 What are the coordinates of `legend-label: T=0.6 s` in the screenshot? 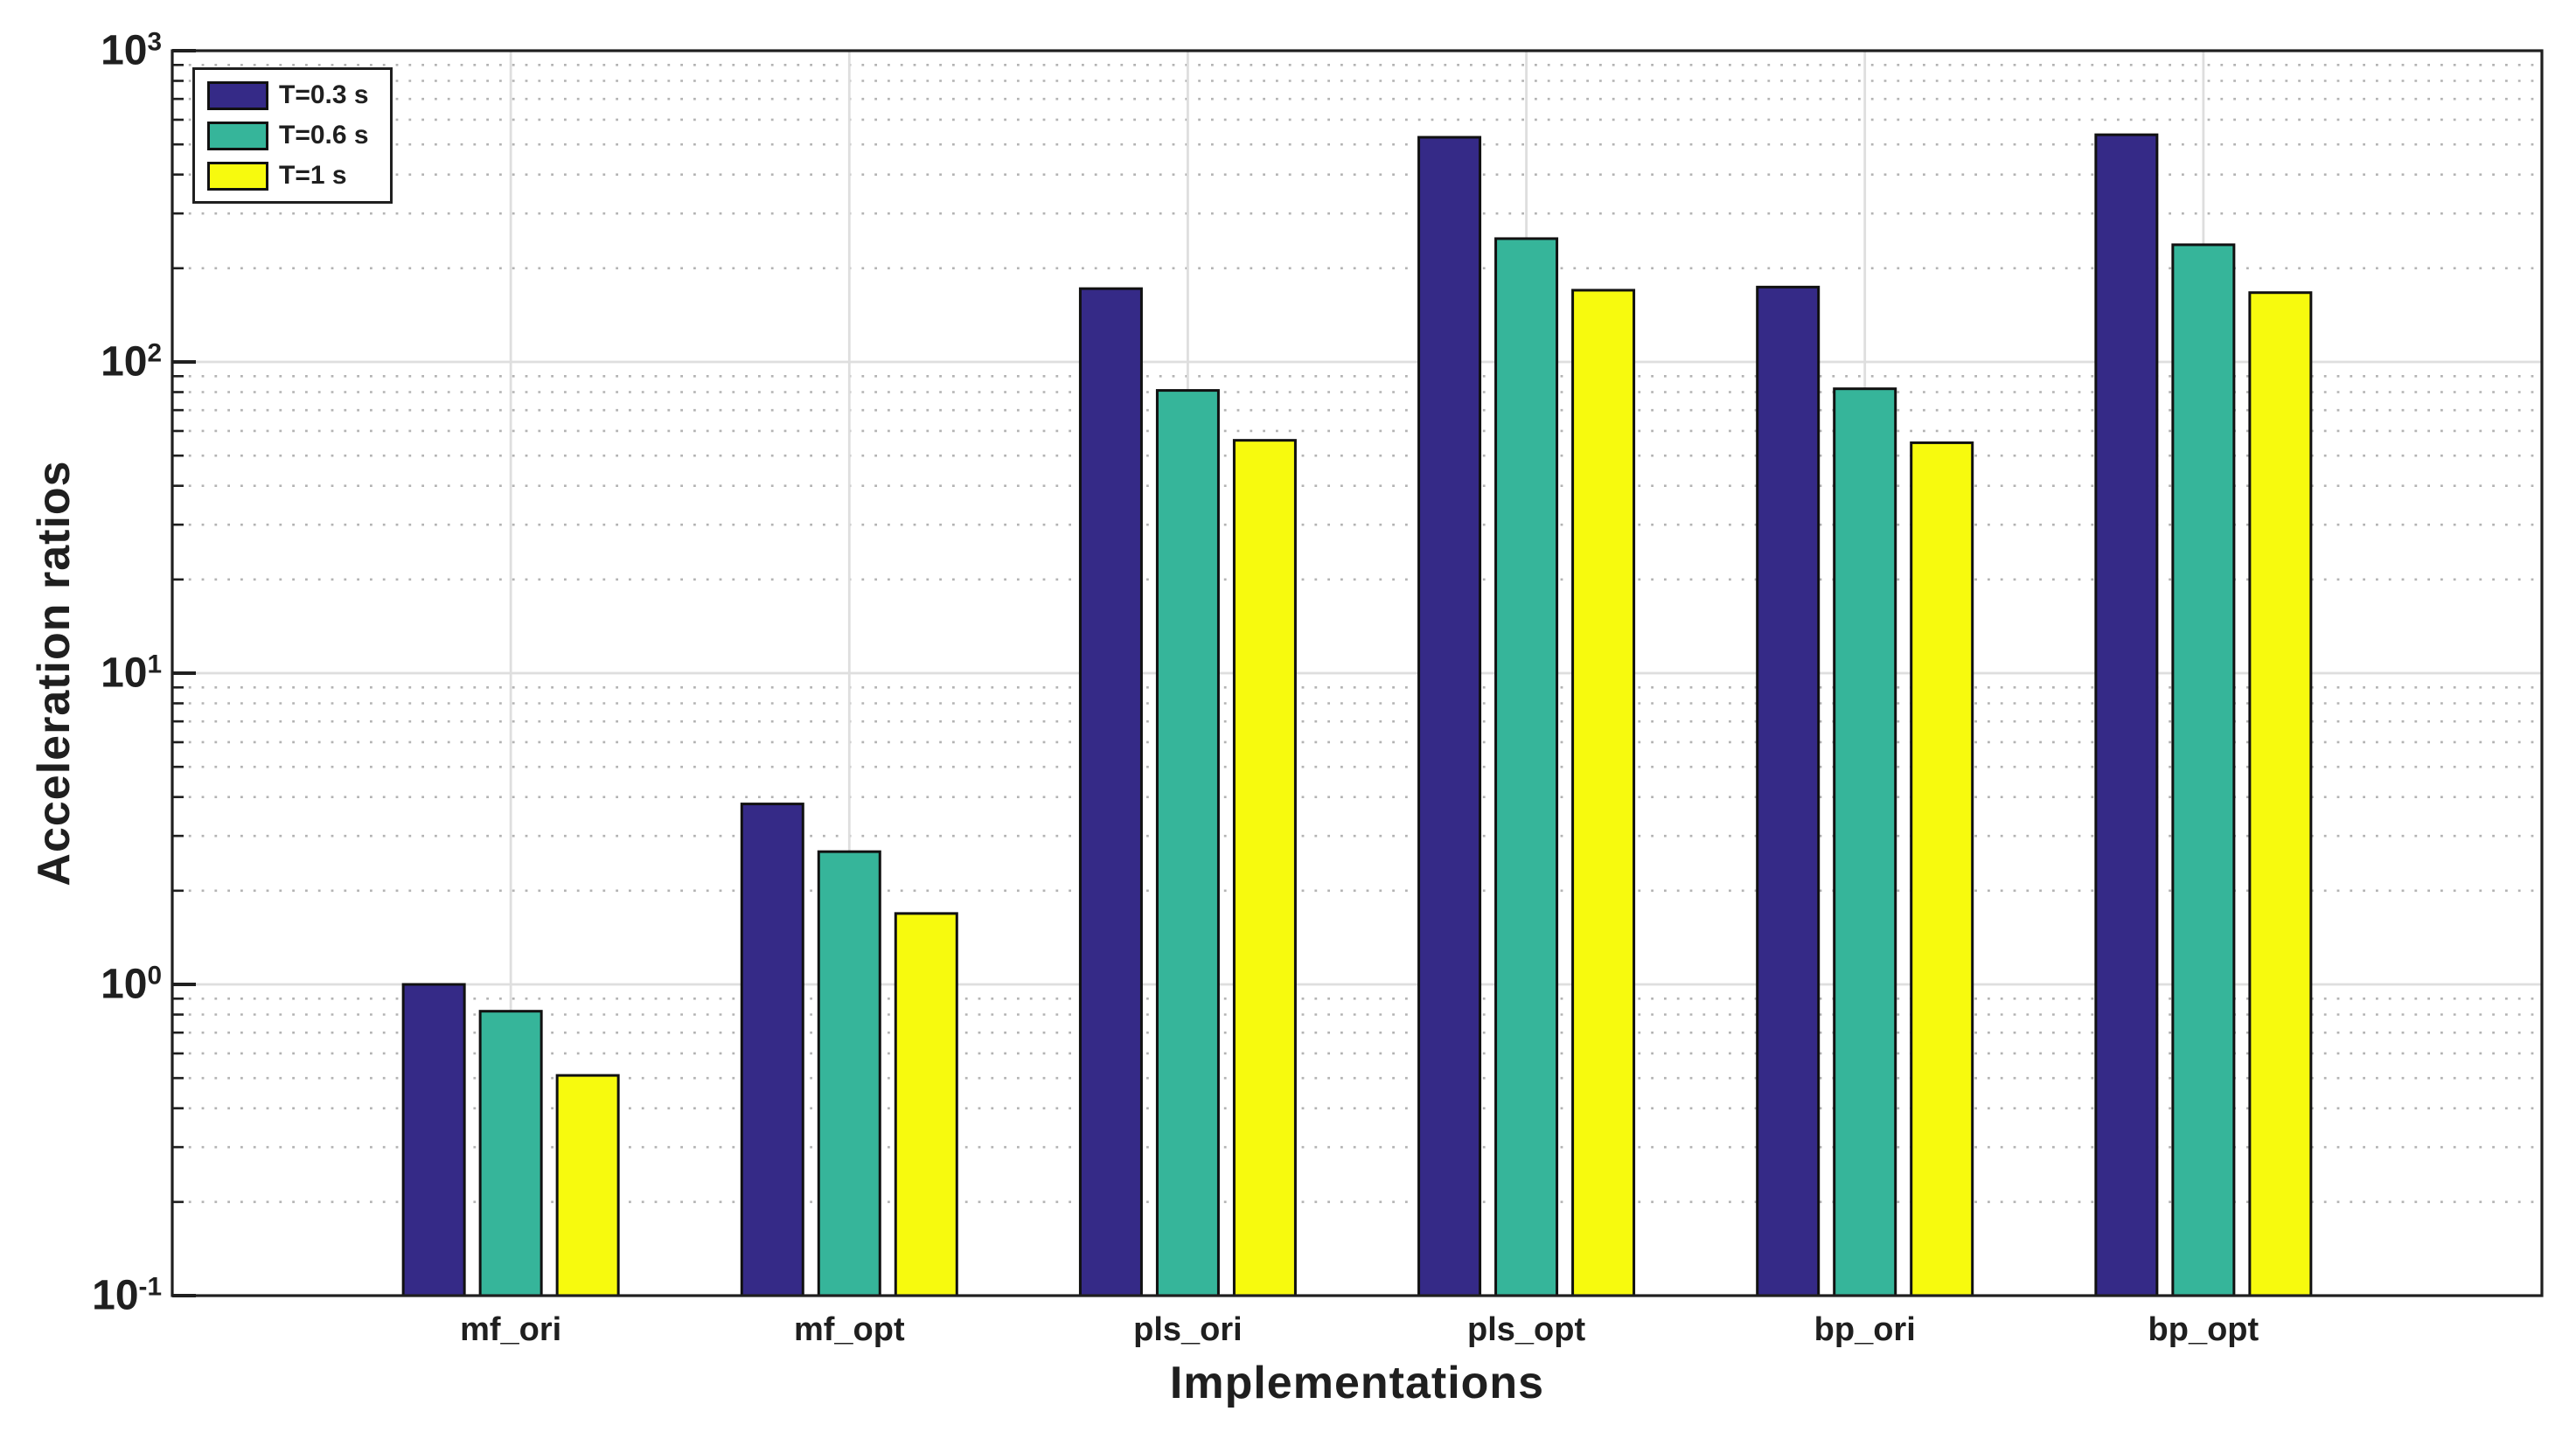 It's located at (324, 135).